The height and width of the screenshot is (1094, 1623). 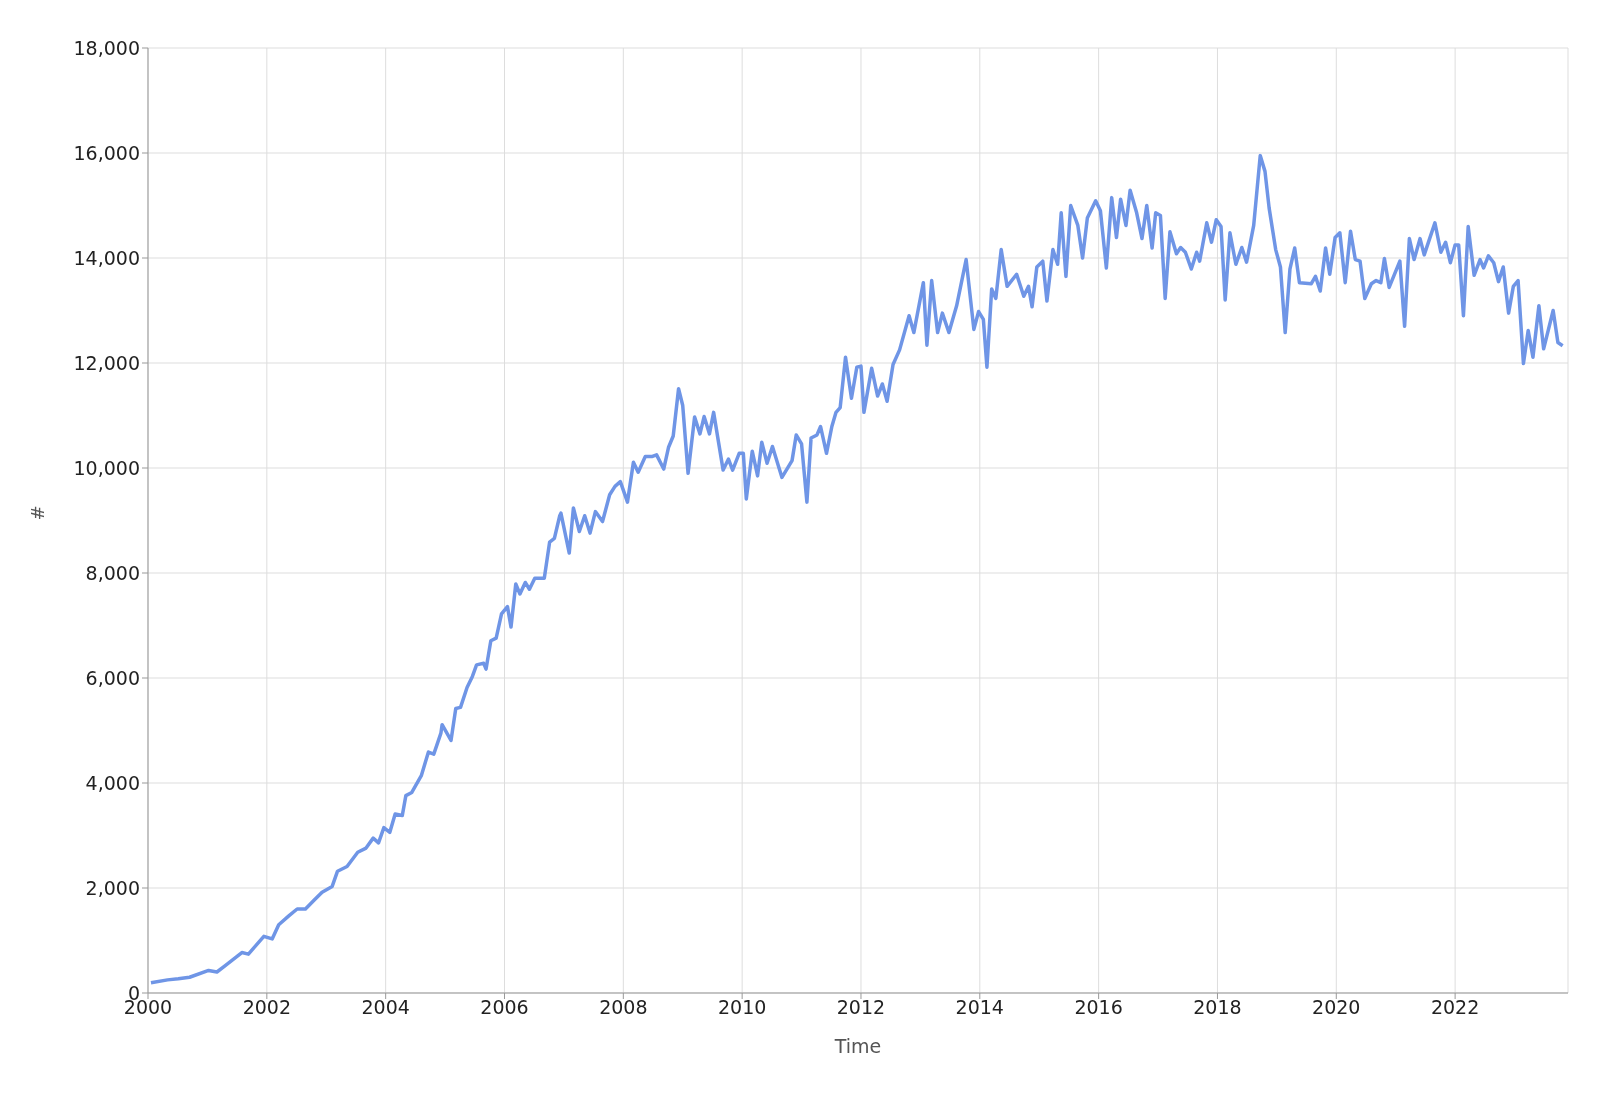 I want to click on y-tick-label: 16,000, so click(x=106, y=152).